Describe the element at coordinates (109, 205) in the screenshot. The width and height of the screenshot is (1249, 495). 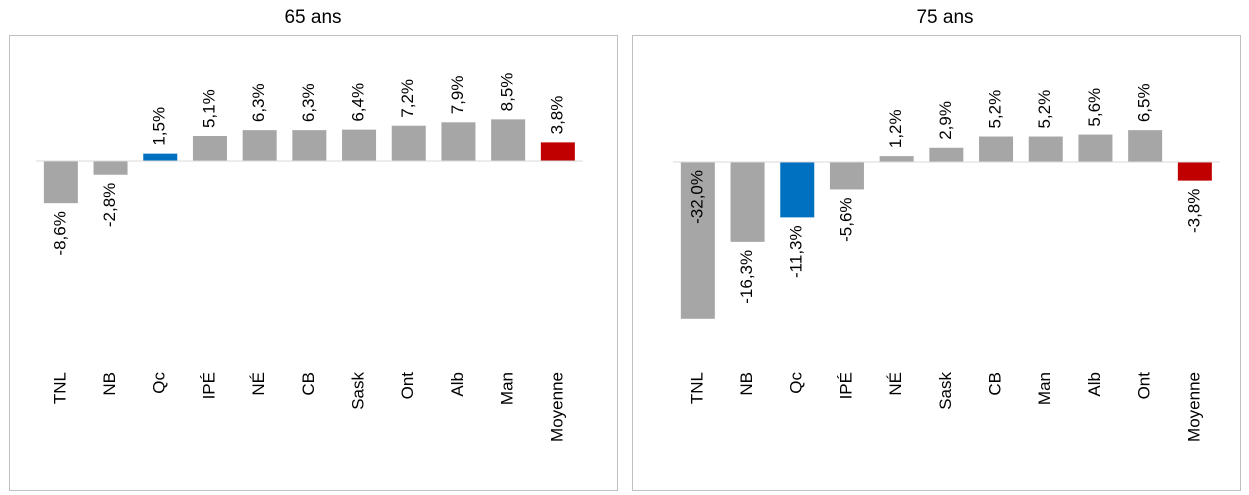
I see `data-label: -2,8%` at that location.